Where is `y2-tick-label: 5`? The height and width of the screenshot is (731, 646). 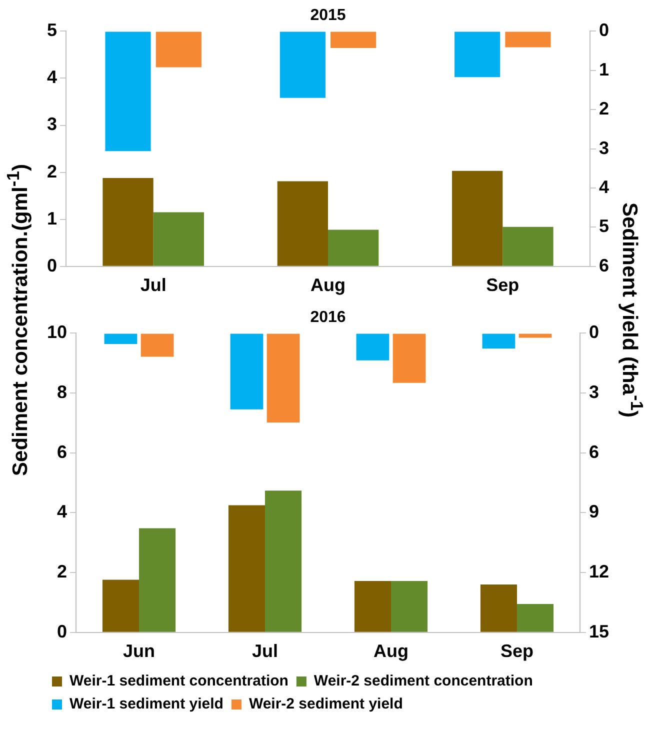
y2-tick-label: 5 is located at coordinates (604, 226).